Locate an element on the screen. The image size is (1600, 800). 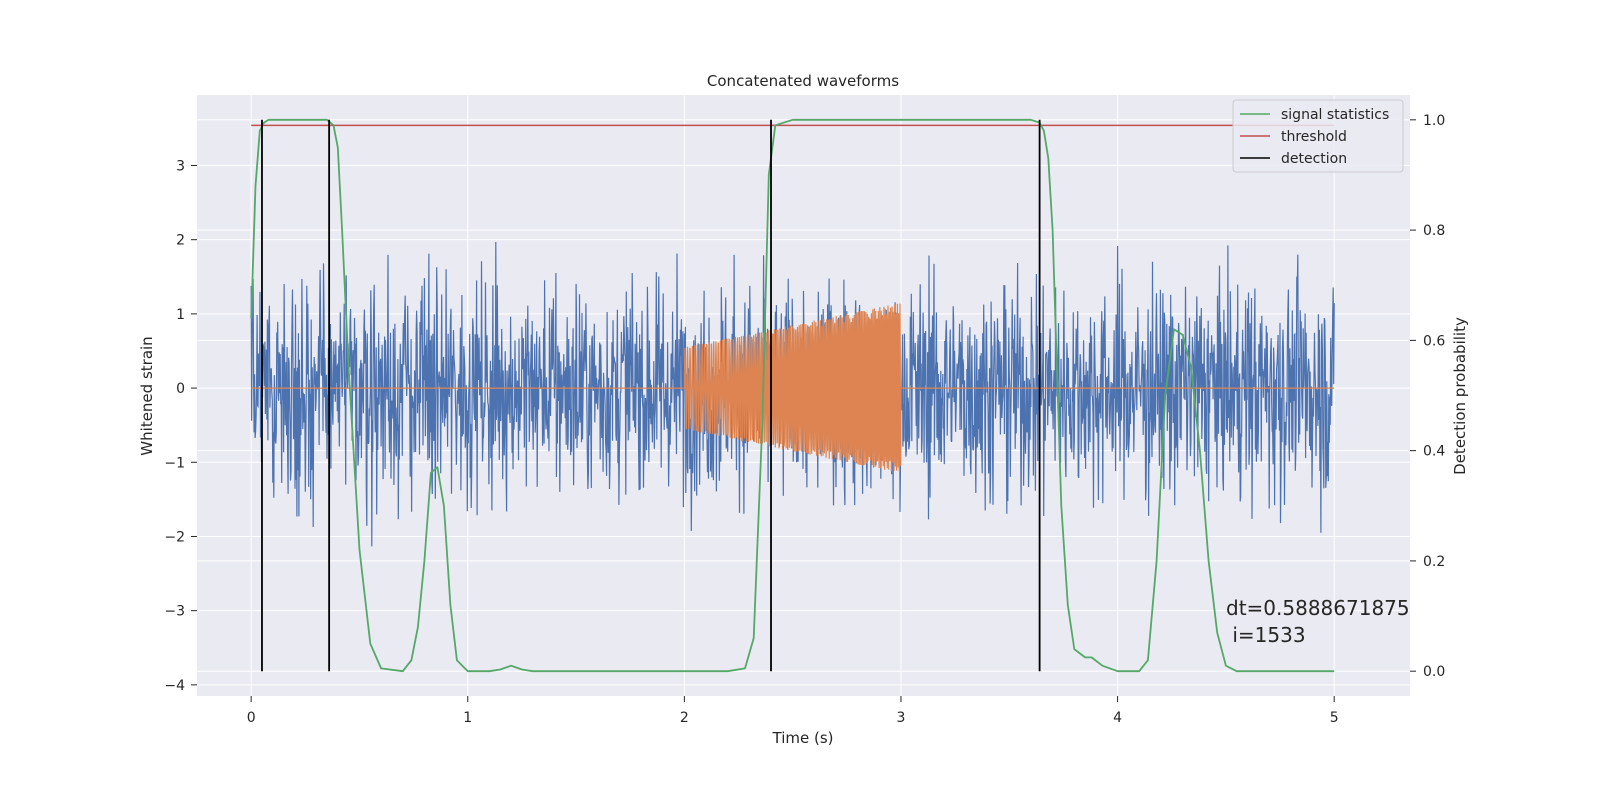
y-right-tick-label: 0.0 is located at coordinates (1434, 672).